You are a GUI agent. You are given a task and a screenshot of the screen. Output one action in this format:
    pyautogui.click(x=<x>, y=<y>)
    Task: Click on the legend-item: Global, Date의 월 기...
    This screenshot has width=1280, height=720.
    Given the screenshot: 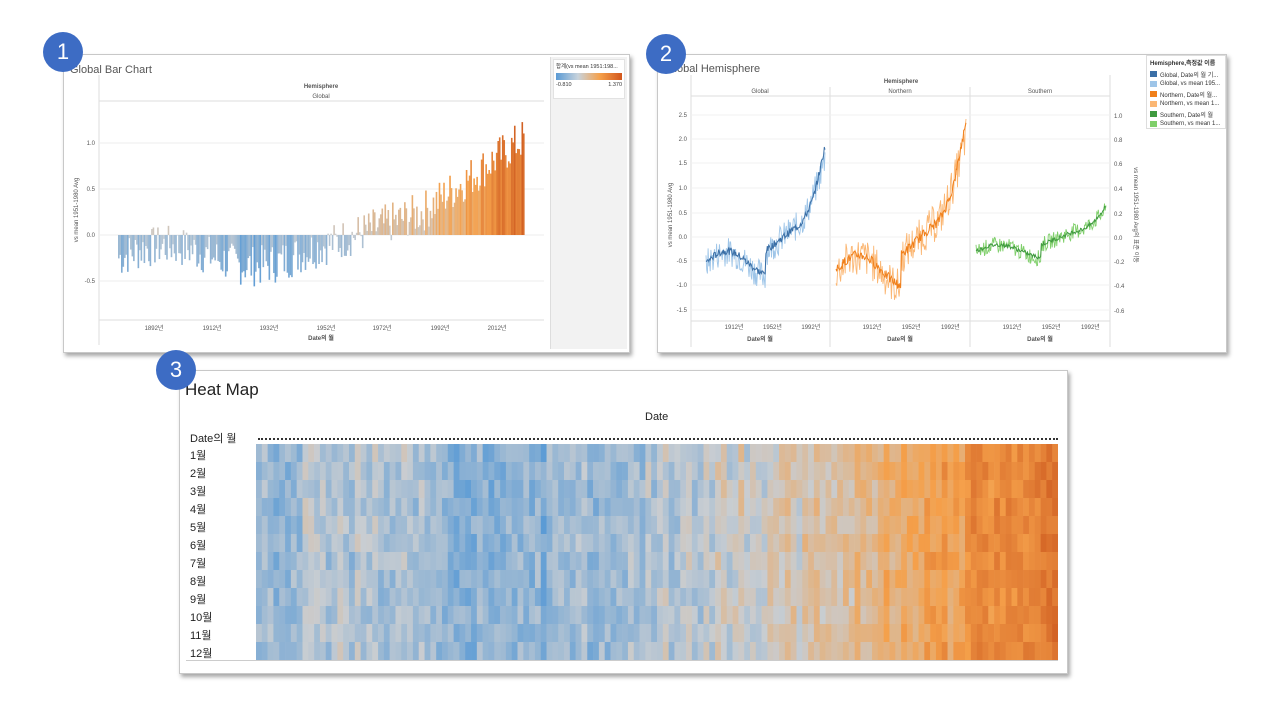 What is the action you would take?
    pyautogui.click(x=1186, y=74)
    